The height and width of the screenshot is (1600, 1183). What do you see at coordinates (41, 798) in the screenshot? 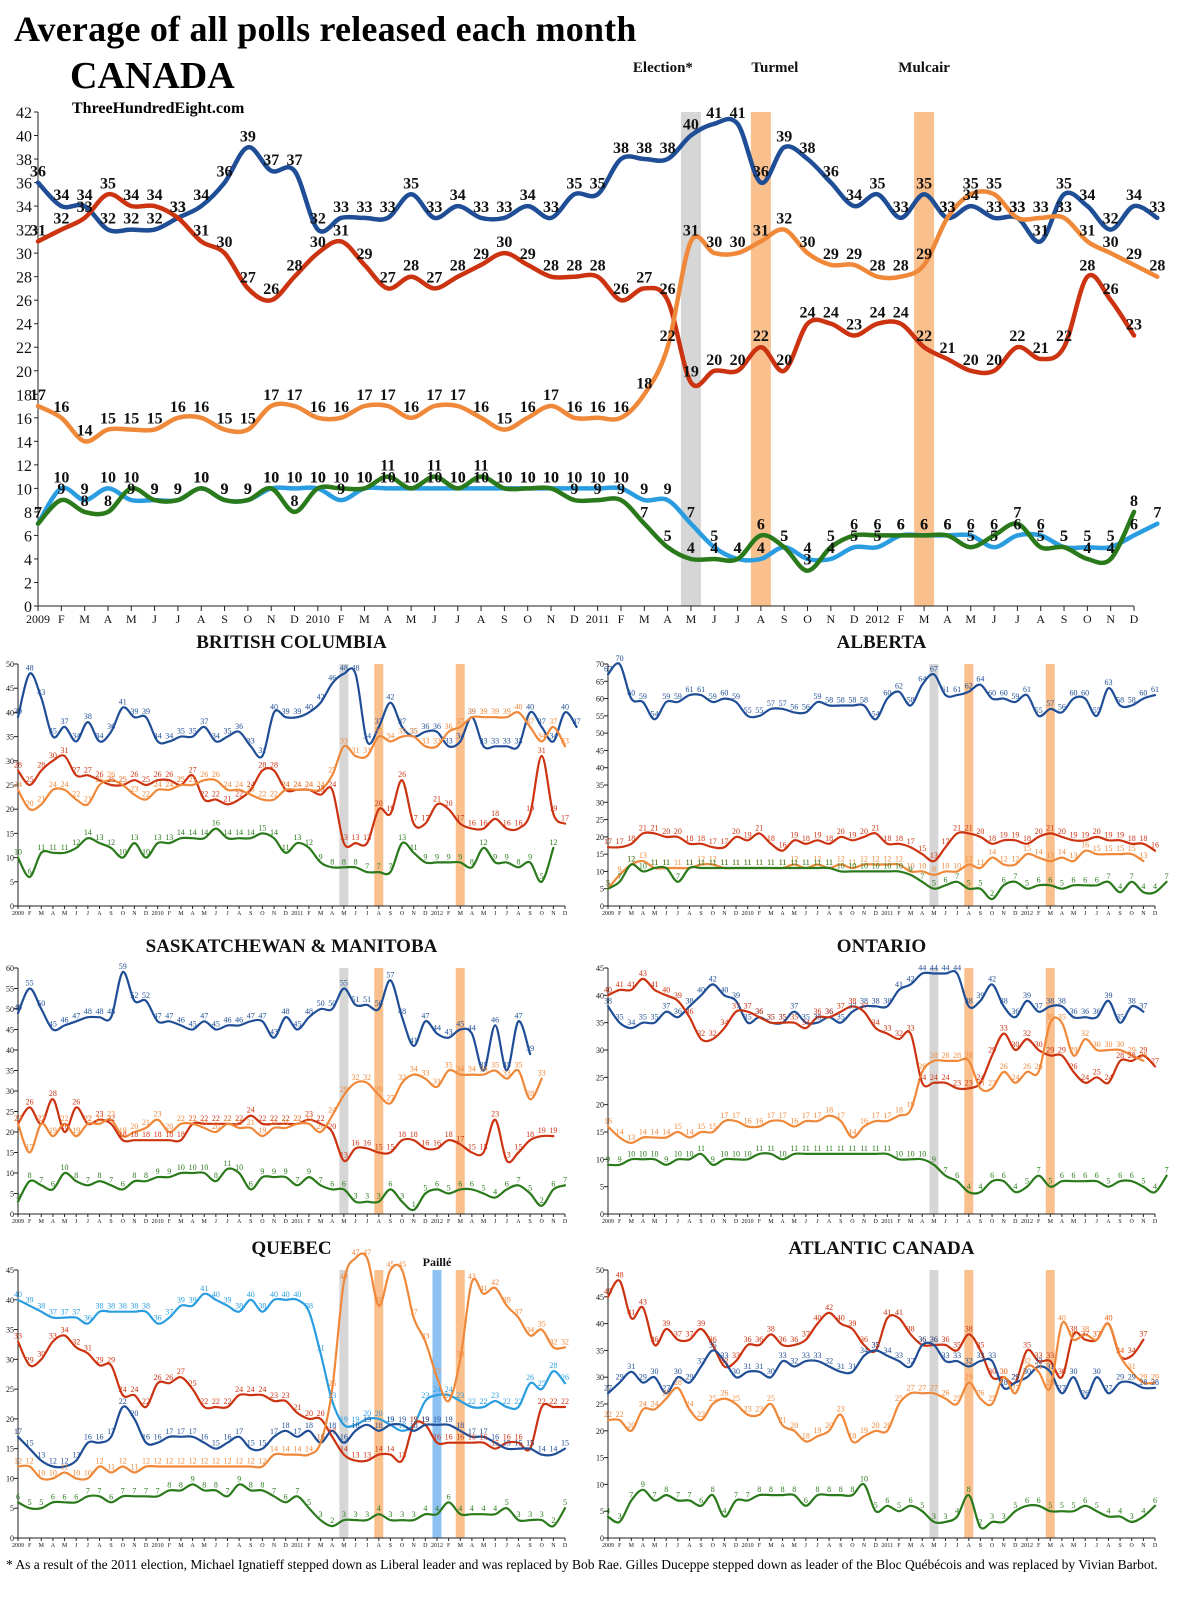
I see `data-label-ndp: 21` at bounding box center [41, 798].